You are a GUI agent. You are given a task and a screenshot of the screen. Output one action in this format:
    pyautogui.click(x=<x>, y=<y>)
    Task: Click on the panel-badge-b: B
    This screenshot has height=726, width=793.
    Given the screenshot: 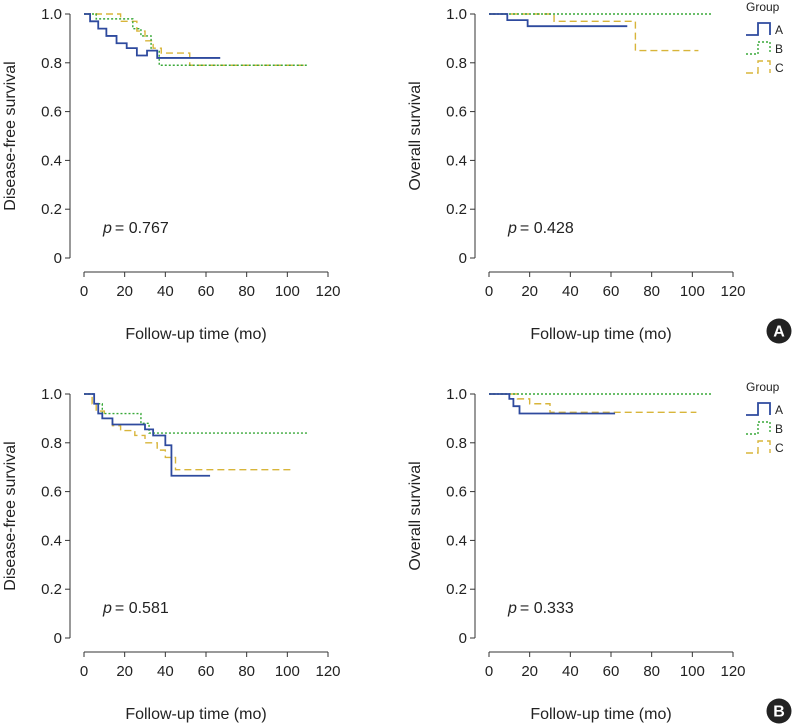 What is the action you would take?
    pyautogui.click(x=779, y=711)
    